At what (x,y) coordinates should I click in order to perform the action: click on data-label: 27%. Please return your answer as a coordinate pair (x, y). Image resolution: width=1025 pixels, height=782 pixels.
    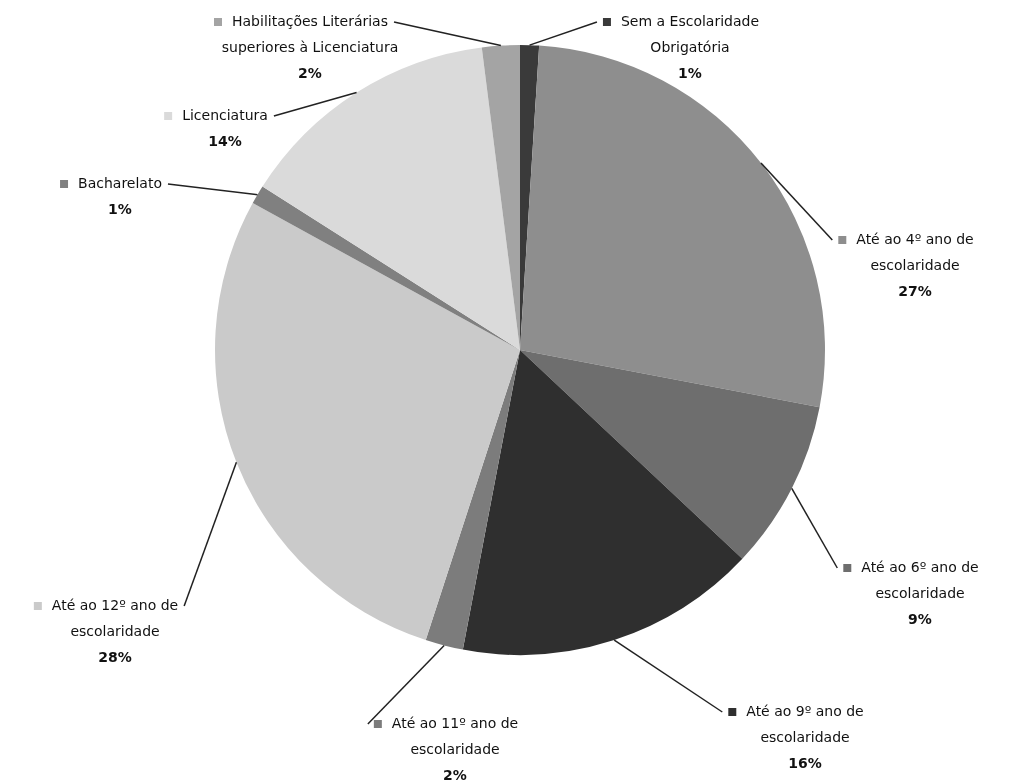
    Looking at the image, I should click on (915, 290).